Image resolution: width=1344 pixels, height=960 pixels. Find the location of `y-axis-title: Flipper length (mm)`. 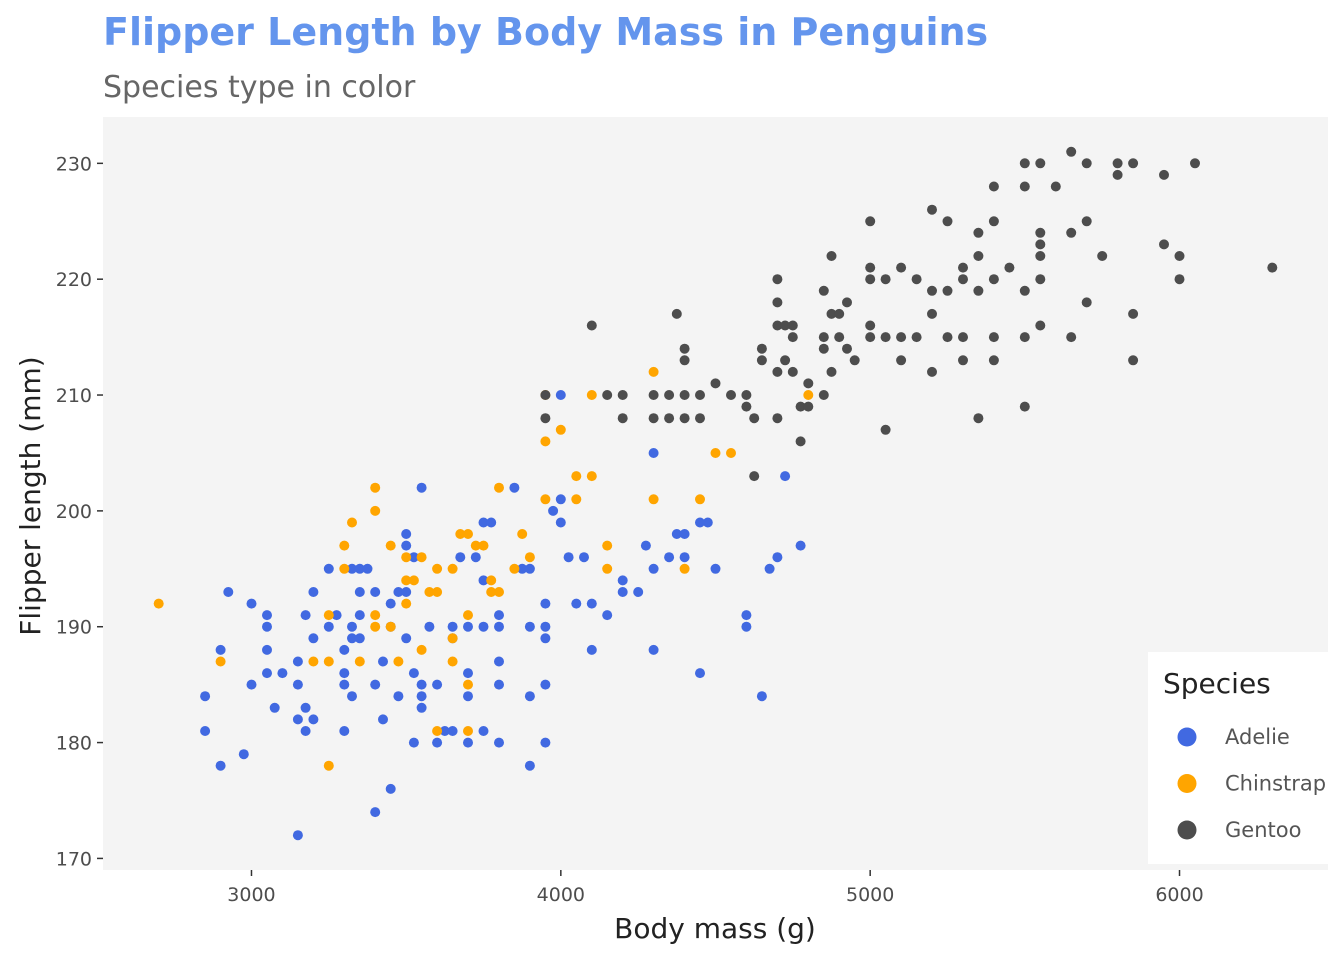

y-axis-title: Flipper length (mm) is located at coordinates (30, 495).